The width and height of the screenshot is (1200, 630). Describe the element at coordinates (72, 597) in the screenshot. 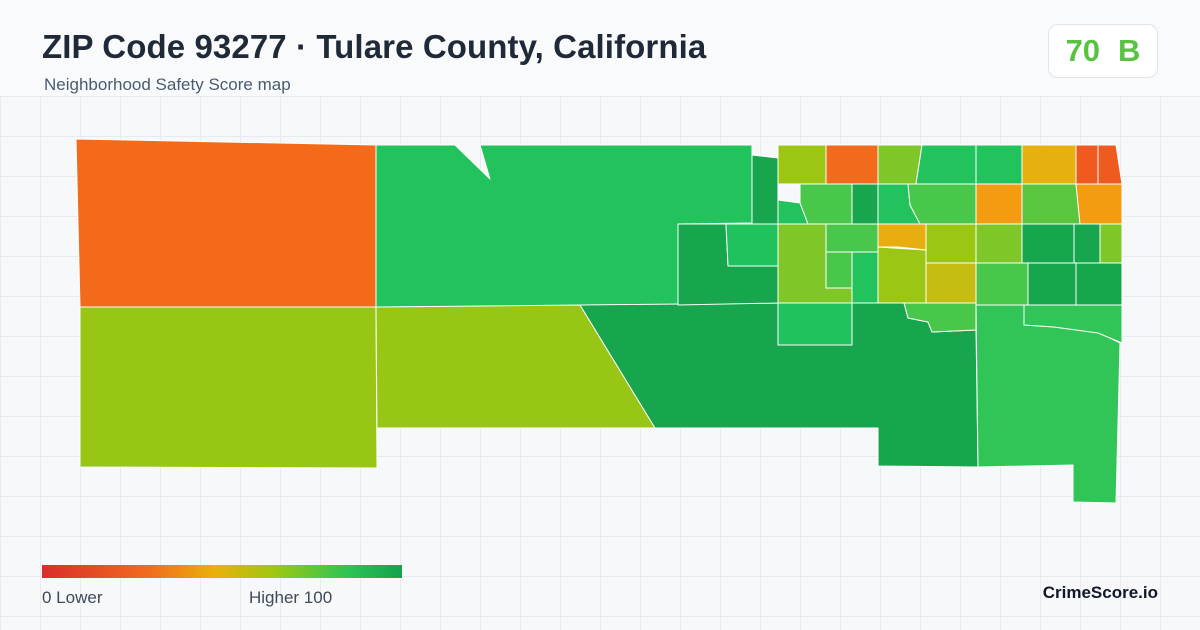

I see `legend-min-label: 0 Lower` at that location.